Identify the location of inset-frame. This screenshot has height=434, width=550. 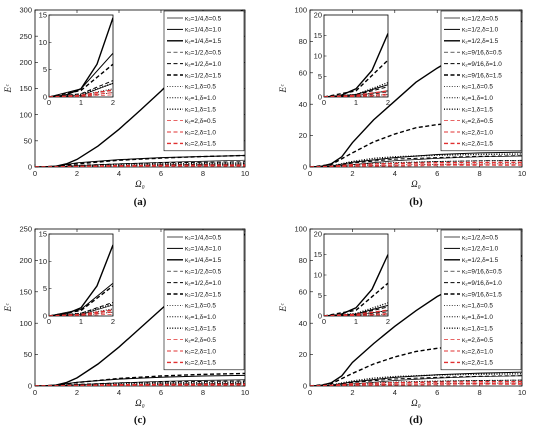
(81, 56).